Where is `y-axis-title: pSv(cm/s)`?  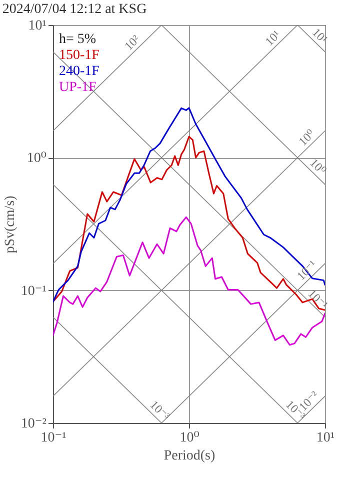
y-axis-title: pSv(cm/s) is located at coordinates (10, 224).